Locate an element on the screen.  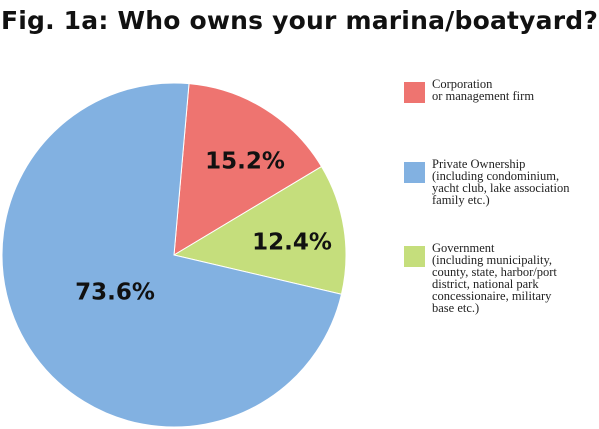
slice-value-label: 12.4% is located at coordinates (292, 243).